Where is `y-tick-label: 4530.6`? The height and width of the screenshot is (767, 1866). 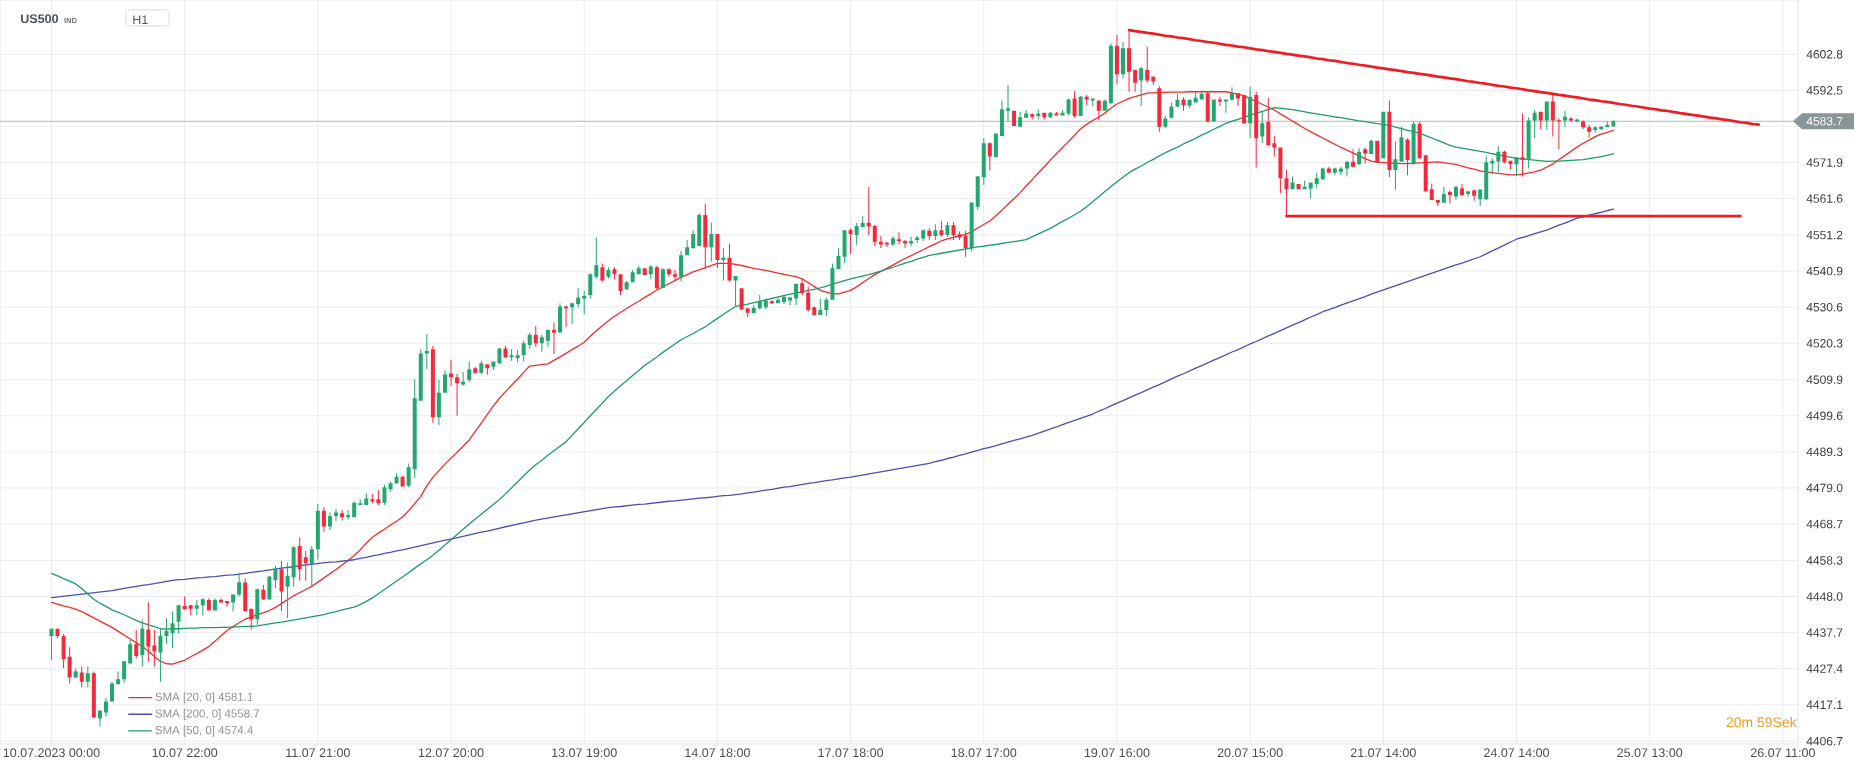 y-tick-label: 4530.6 is located at coordinates (1824, 307).